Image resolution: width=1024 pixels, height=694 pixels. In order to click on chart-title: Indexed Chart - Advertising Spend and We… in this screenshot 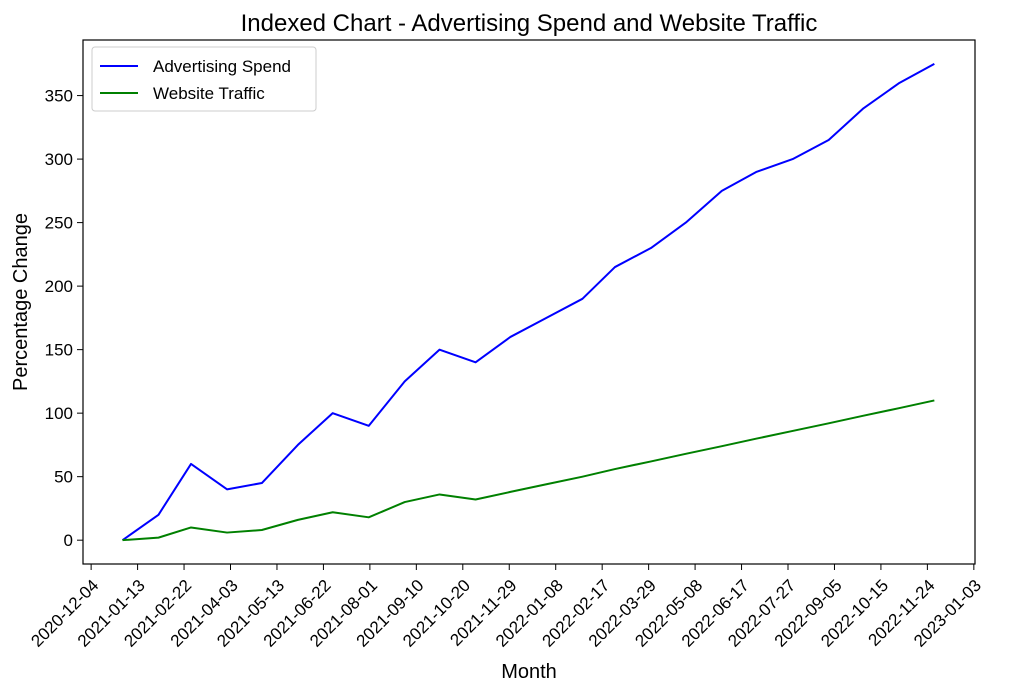, I will do `click(529, 23)`.